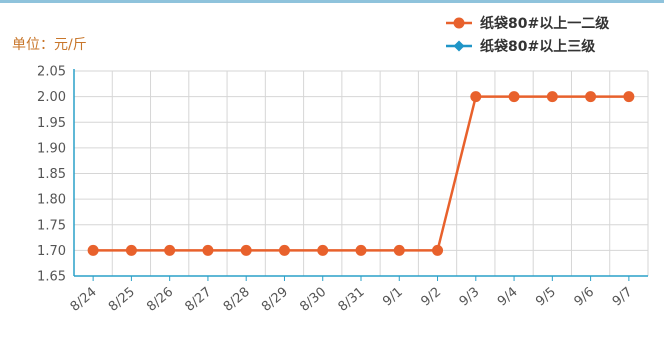 This screenshot has width=664, height=341. I want to click on y-tick-label: 2.00, so click(51, 97).